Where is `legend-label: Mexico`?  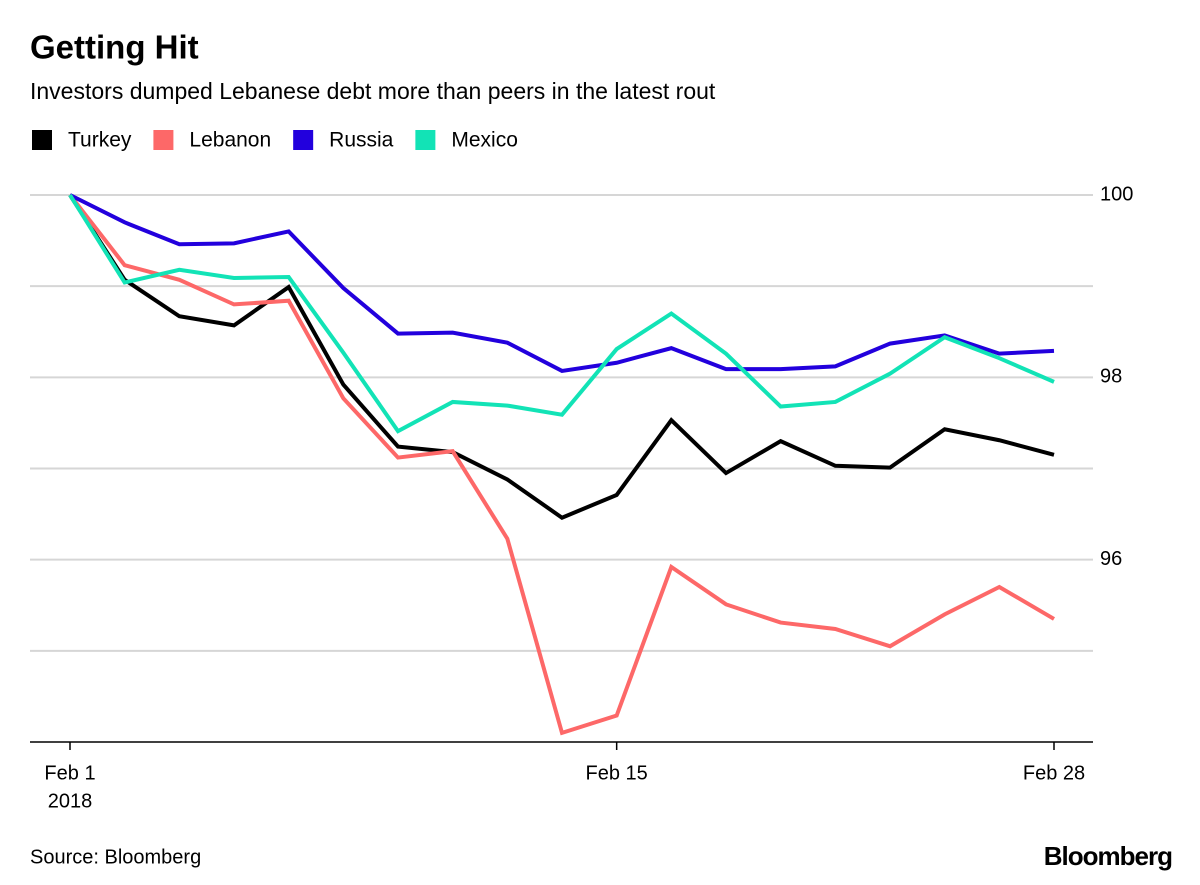
legend-label: Mexico is located at coordinates (484, 140).